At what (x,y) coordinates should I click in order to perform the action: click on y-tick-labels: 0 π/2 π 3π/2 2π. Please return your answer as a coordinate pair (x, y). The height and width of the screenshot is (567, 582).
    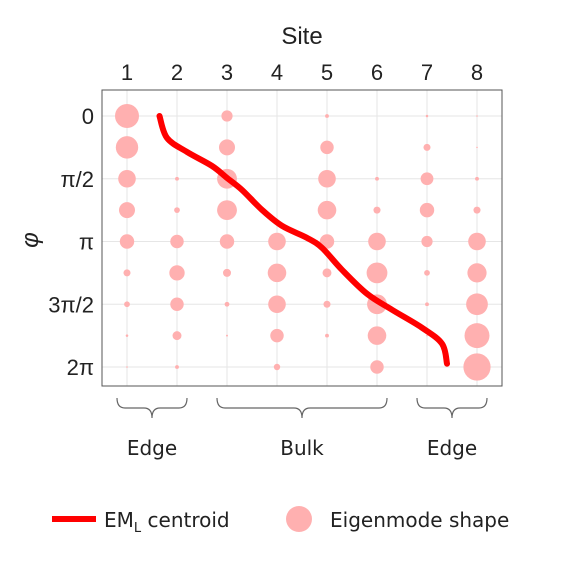
    Looking at the image, I should click on (71, 242).